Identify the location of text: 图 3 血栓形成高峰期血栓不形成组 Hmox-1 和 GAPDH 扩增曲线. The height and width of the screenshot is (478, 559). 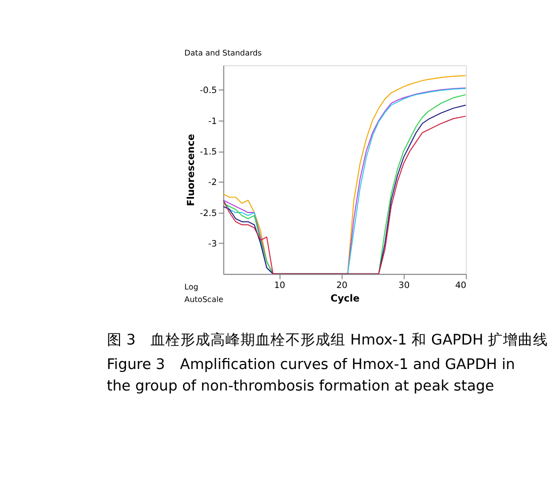
(327, 340).